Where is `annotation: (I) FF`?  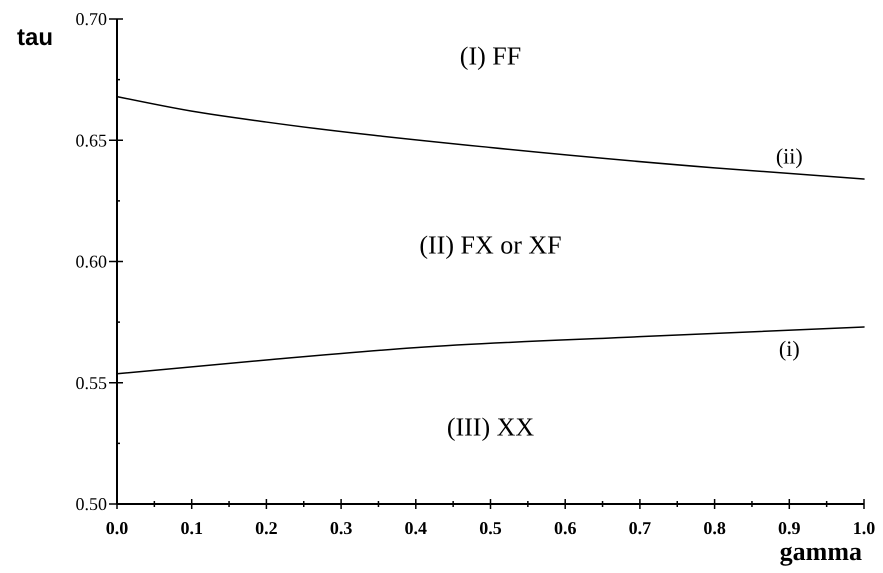
annotation: (I) FF is located at coordinates (491, 55).